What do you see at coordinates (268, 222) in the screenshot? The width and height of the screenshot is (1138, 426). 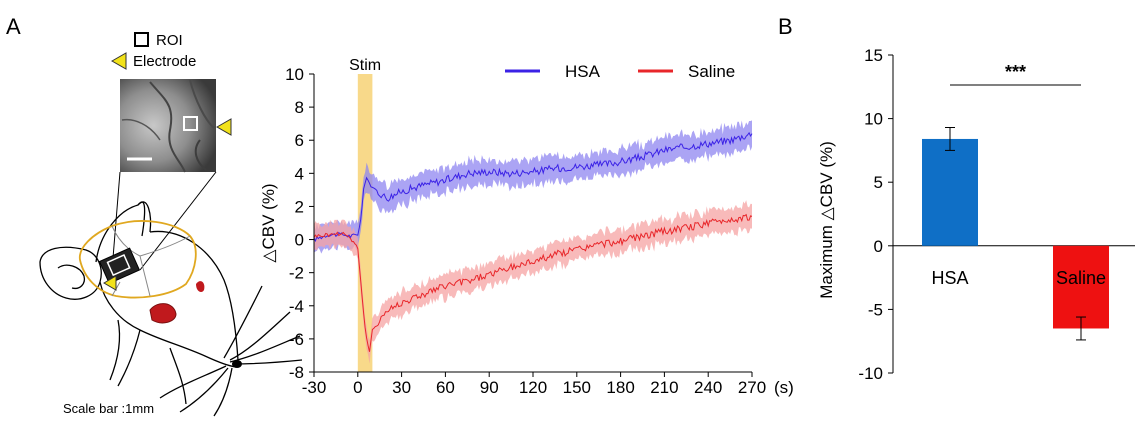 I see `y-axis-label: △CBV (%)` at bounding box center [268, 222].